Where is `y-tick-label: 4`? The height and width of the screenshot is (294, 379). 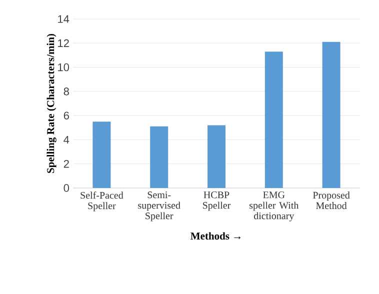 y-tick-label: 4 is located at coordinates (67, 140).